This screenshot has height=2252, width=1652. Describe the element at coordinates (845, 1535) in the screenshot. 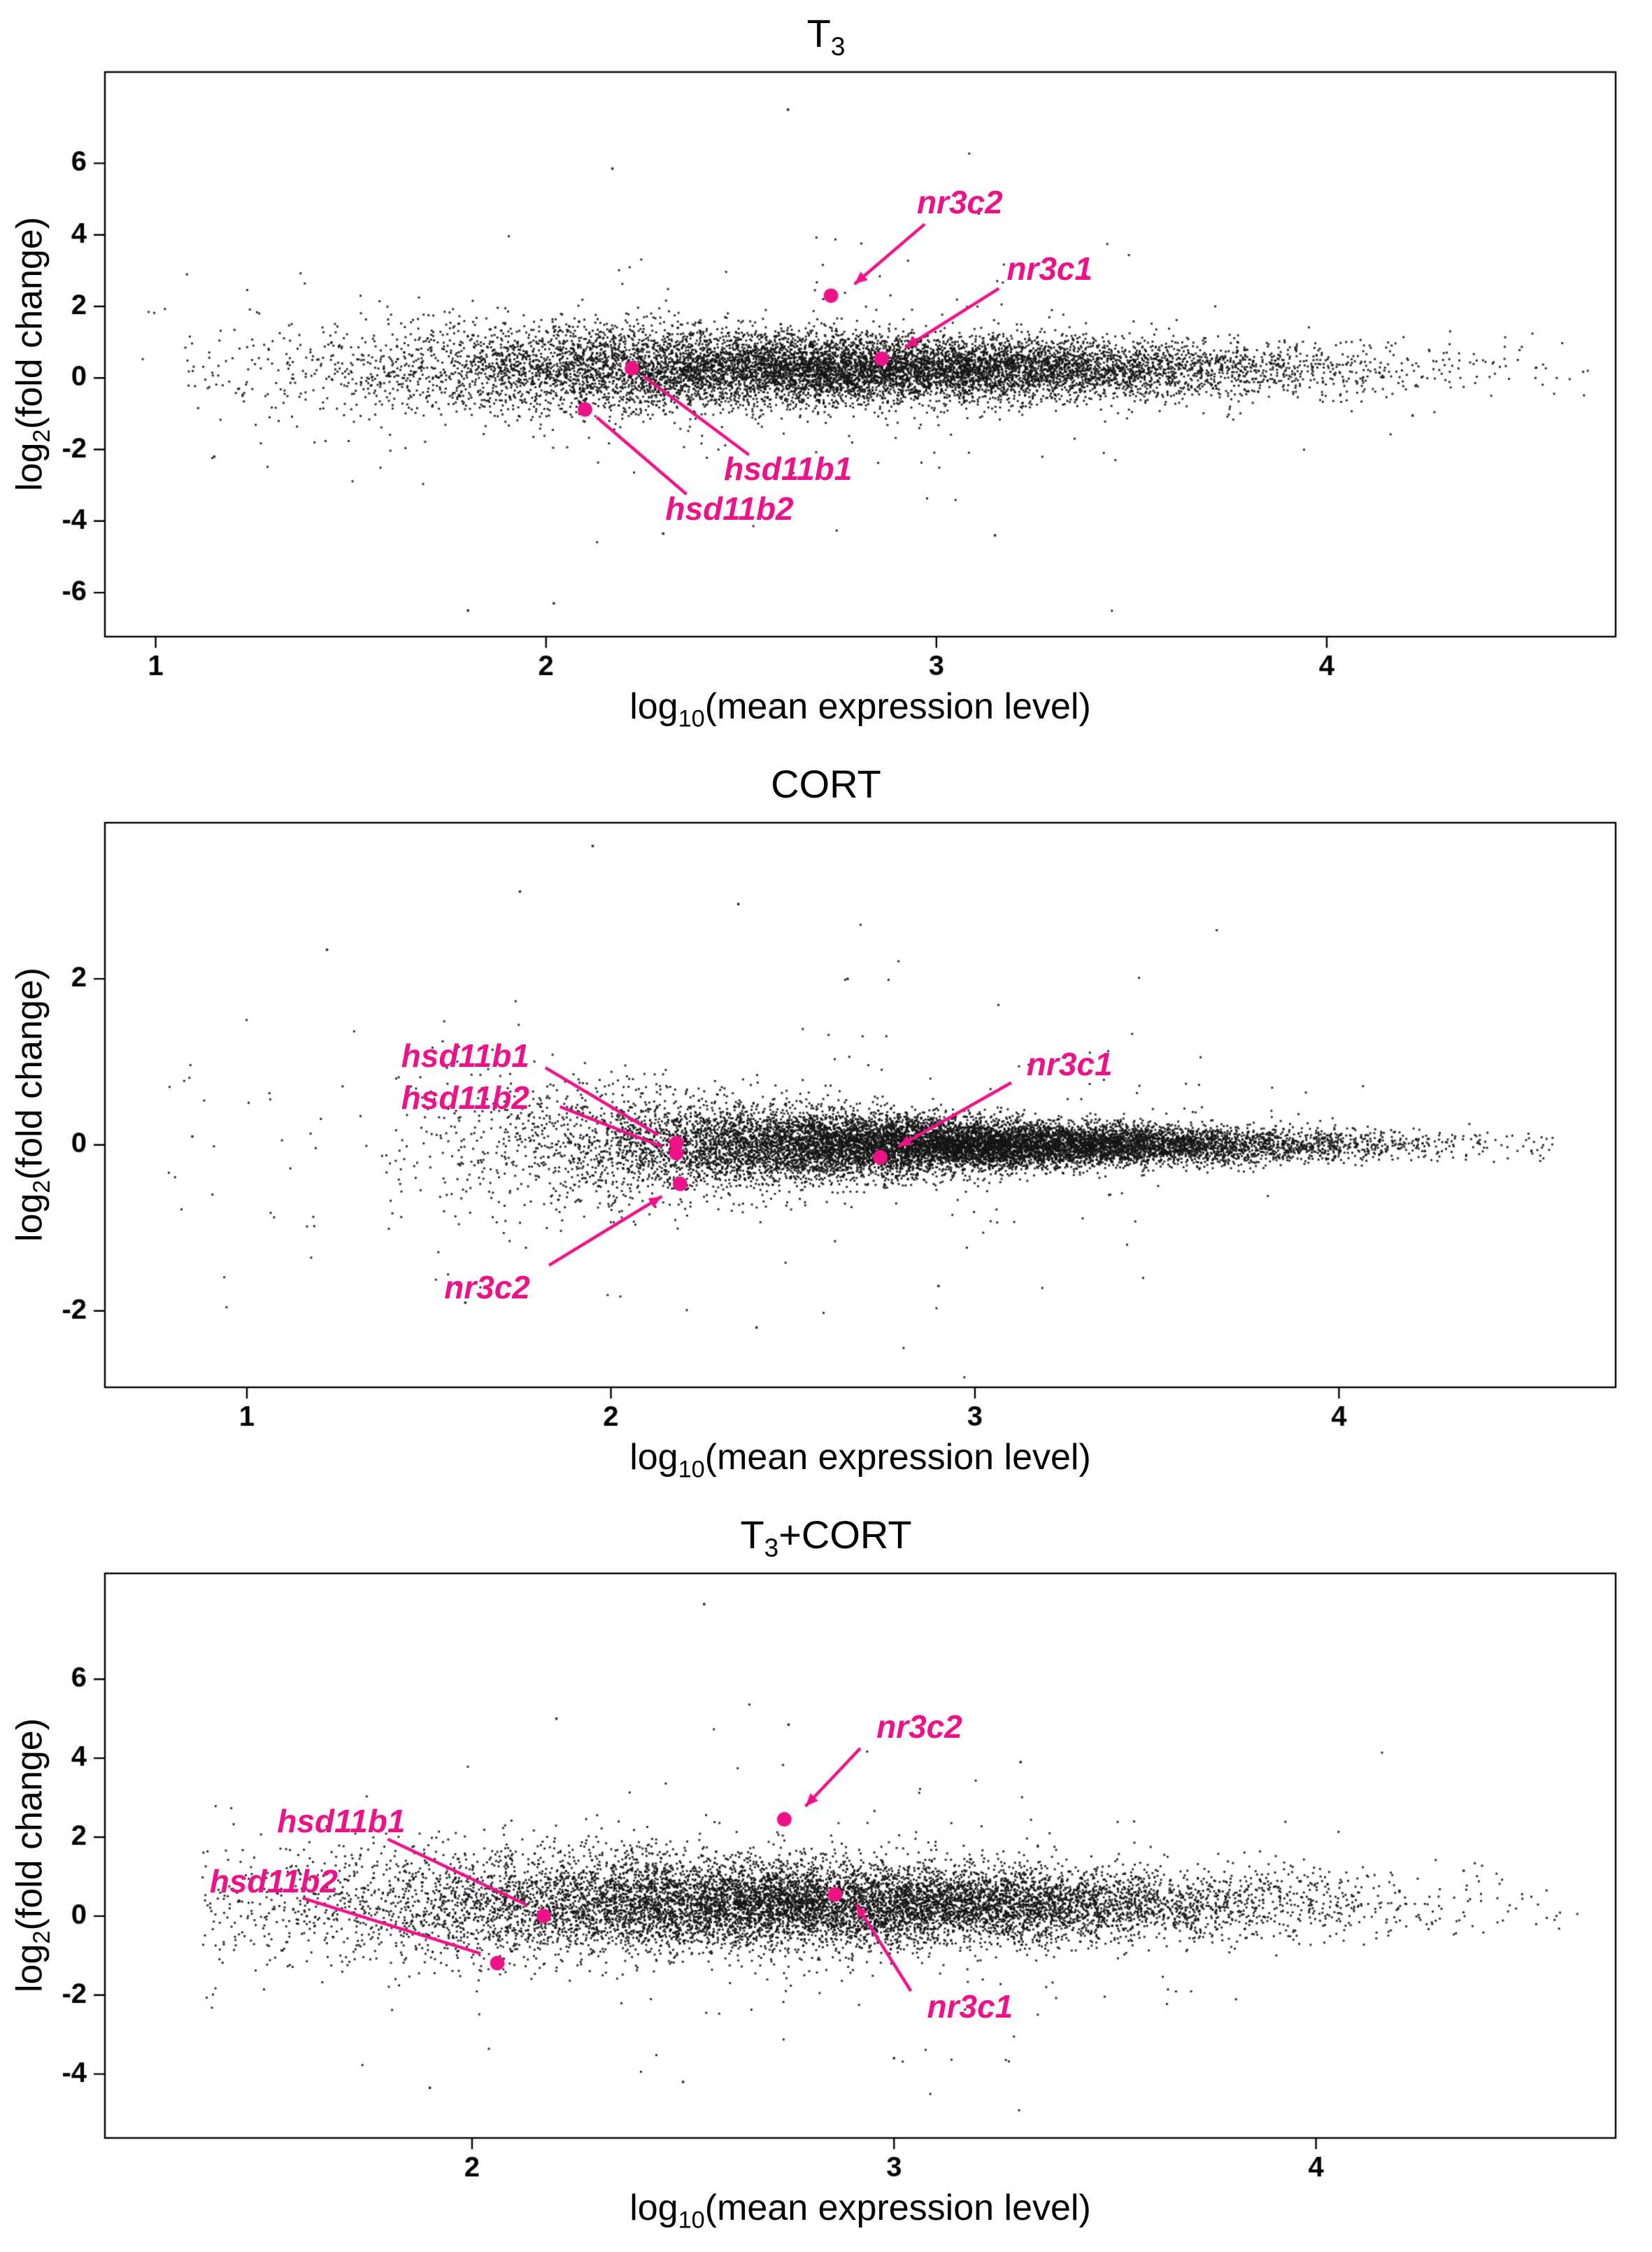

I see `title-suffix: +CORT` at that location.